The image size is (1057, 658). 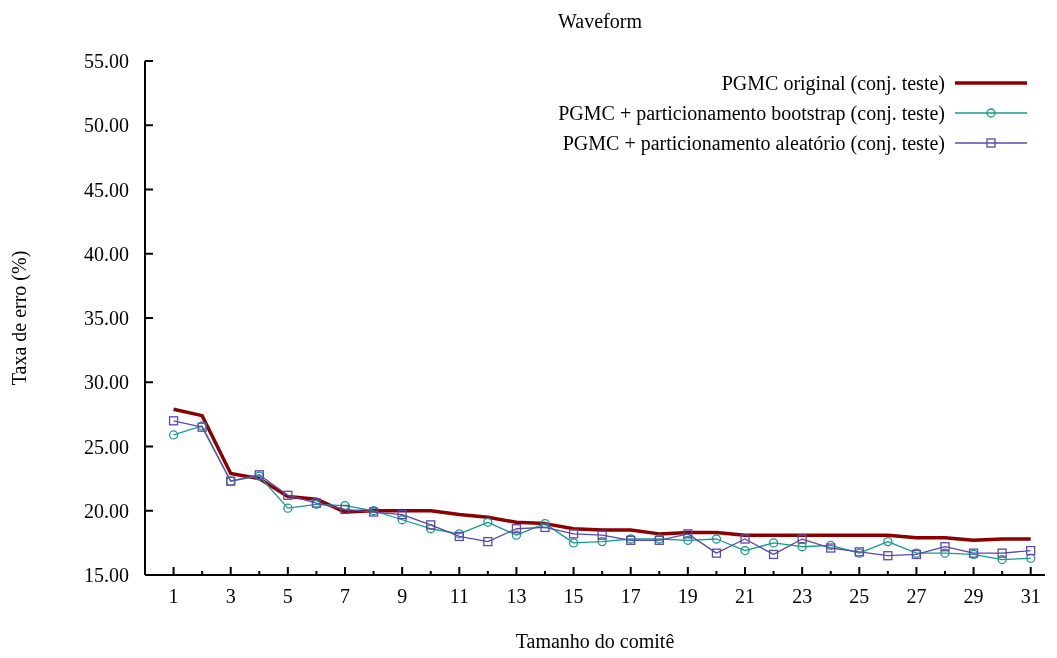 I want to click on legend-label: PGMC + particionamento aleatório (conj. teste), so click(x=753, y=143).